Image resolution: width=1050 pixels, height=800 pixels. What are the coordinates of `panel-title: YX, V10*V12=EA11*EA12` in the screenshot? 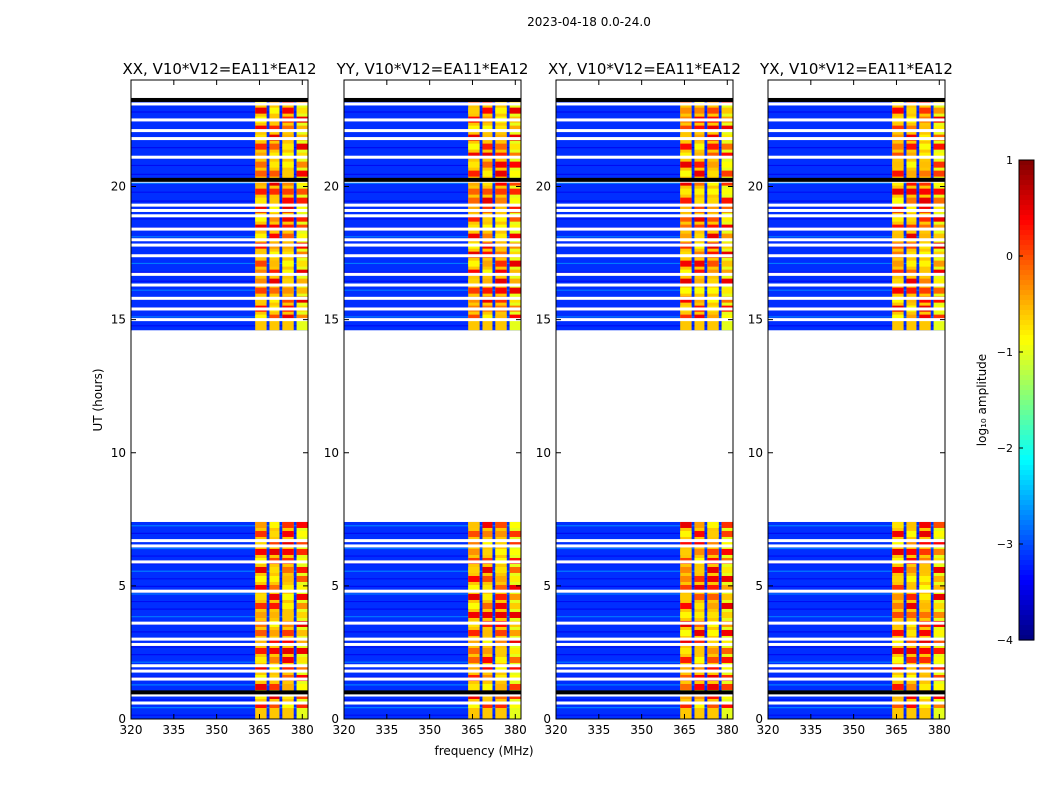 It's located at (856, 69).